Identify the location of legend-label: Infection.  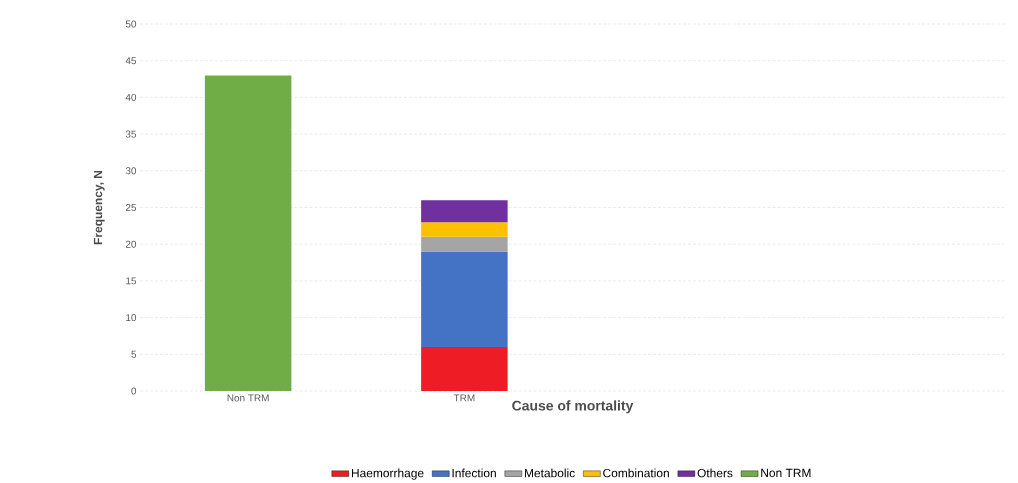
(474, 473).